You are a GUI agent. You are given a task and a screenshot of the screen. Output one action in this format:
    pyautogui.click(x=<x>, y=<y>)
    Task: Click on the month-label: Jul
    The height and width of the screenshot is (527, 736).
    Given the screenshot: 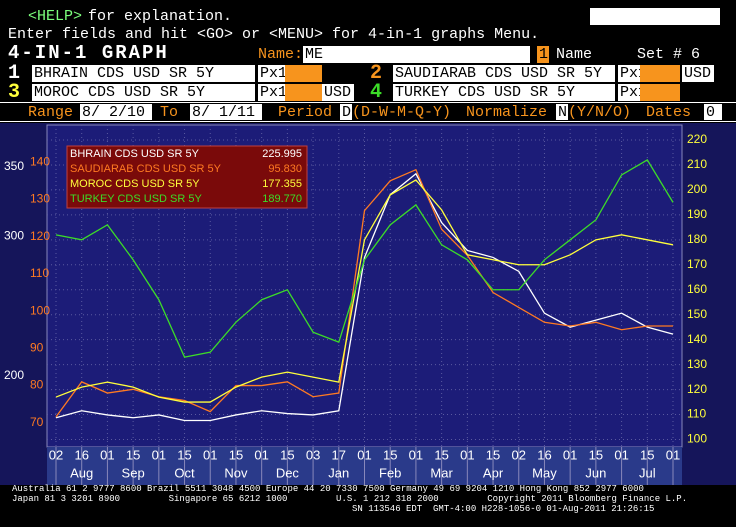 What is the action you would take?
    pyautogui.click(x=647, y=472)
    